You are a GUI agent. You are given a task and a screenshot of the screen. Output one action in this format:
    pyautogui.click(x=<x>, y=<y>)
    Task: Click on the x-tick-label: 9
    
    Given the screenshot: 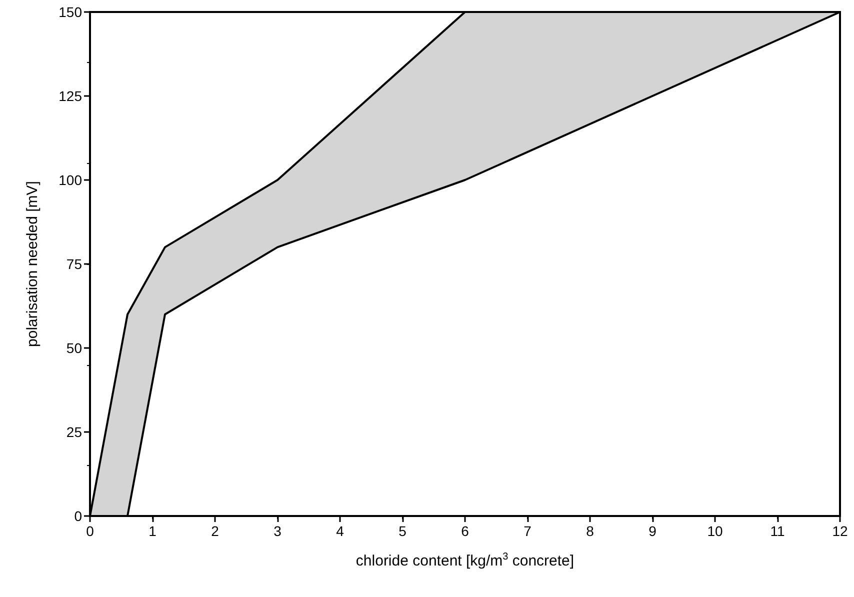 What is the action you would take?
    pyautogui.click(x=652, y=531)
    